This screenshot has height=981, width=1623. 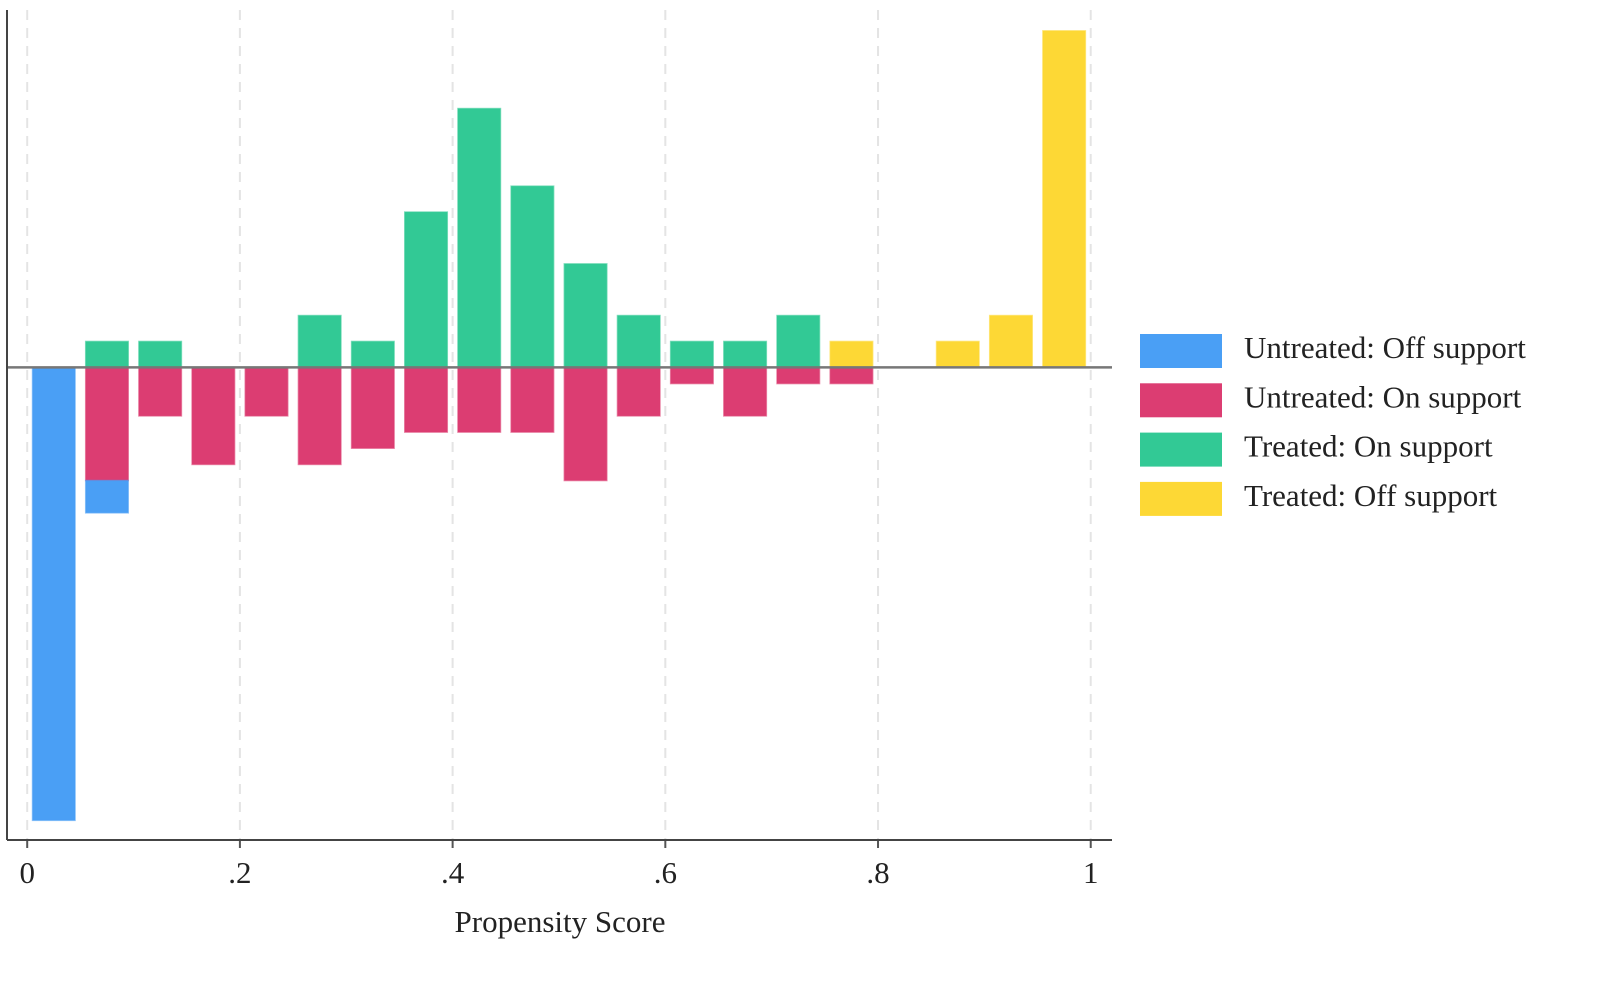 What do you see at coordinates (1091, 872) in the screenshot?
I see `x-tick-label: 1` at bounding box center [1091, 872].